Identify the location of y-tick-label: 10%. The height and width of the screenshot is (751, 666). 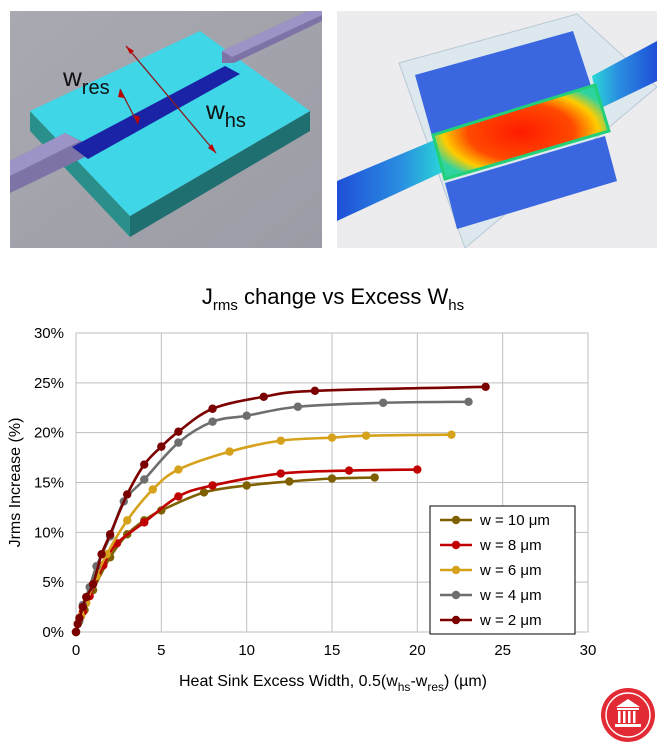
(49, 532).